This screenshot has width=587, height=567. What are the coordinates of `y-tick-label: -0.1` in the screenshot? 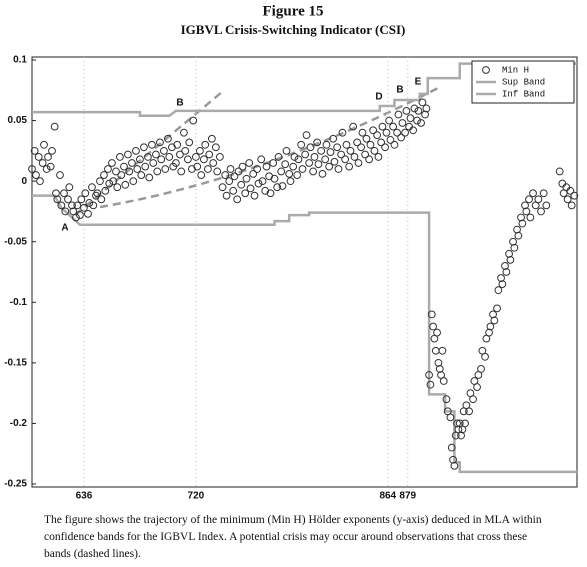 It's located at (19, 302).